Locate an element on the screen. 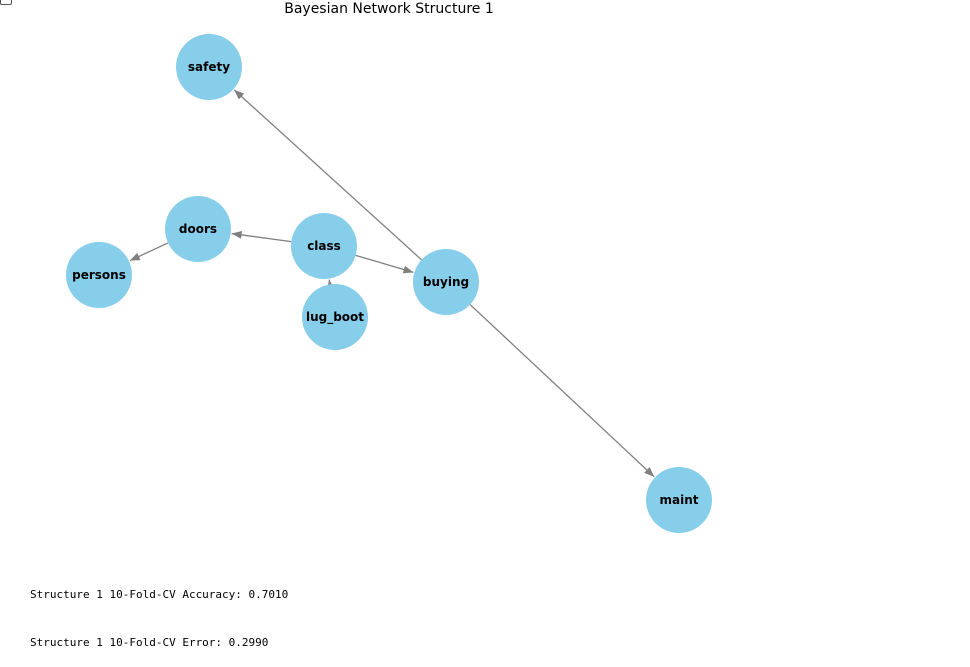 Image resolution: width=970 pixels, height=667 pixels. node-label-buying: buying is located at coordinates (446, 282).